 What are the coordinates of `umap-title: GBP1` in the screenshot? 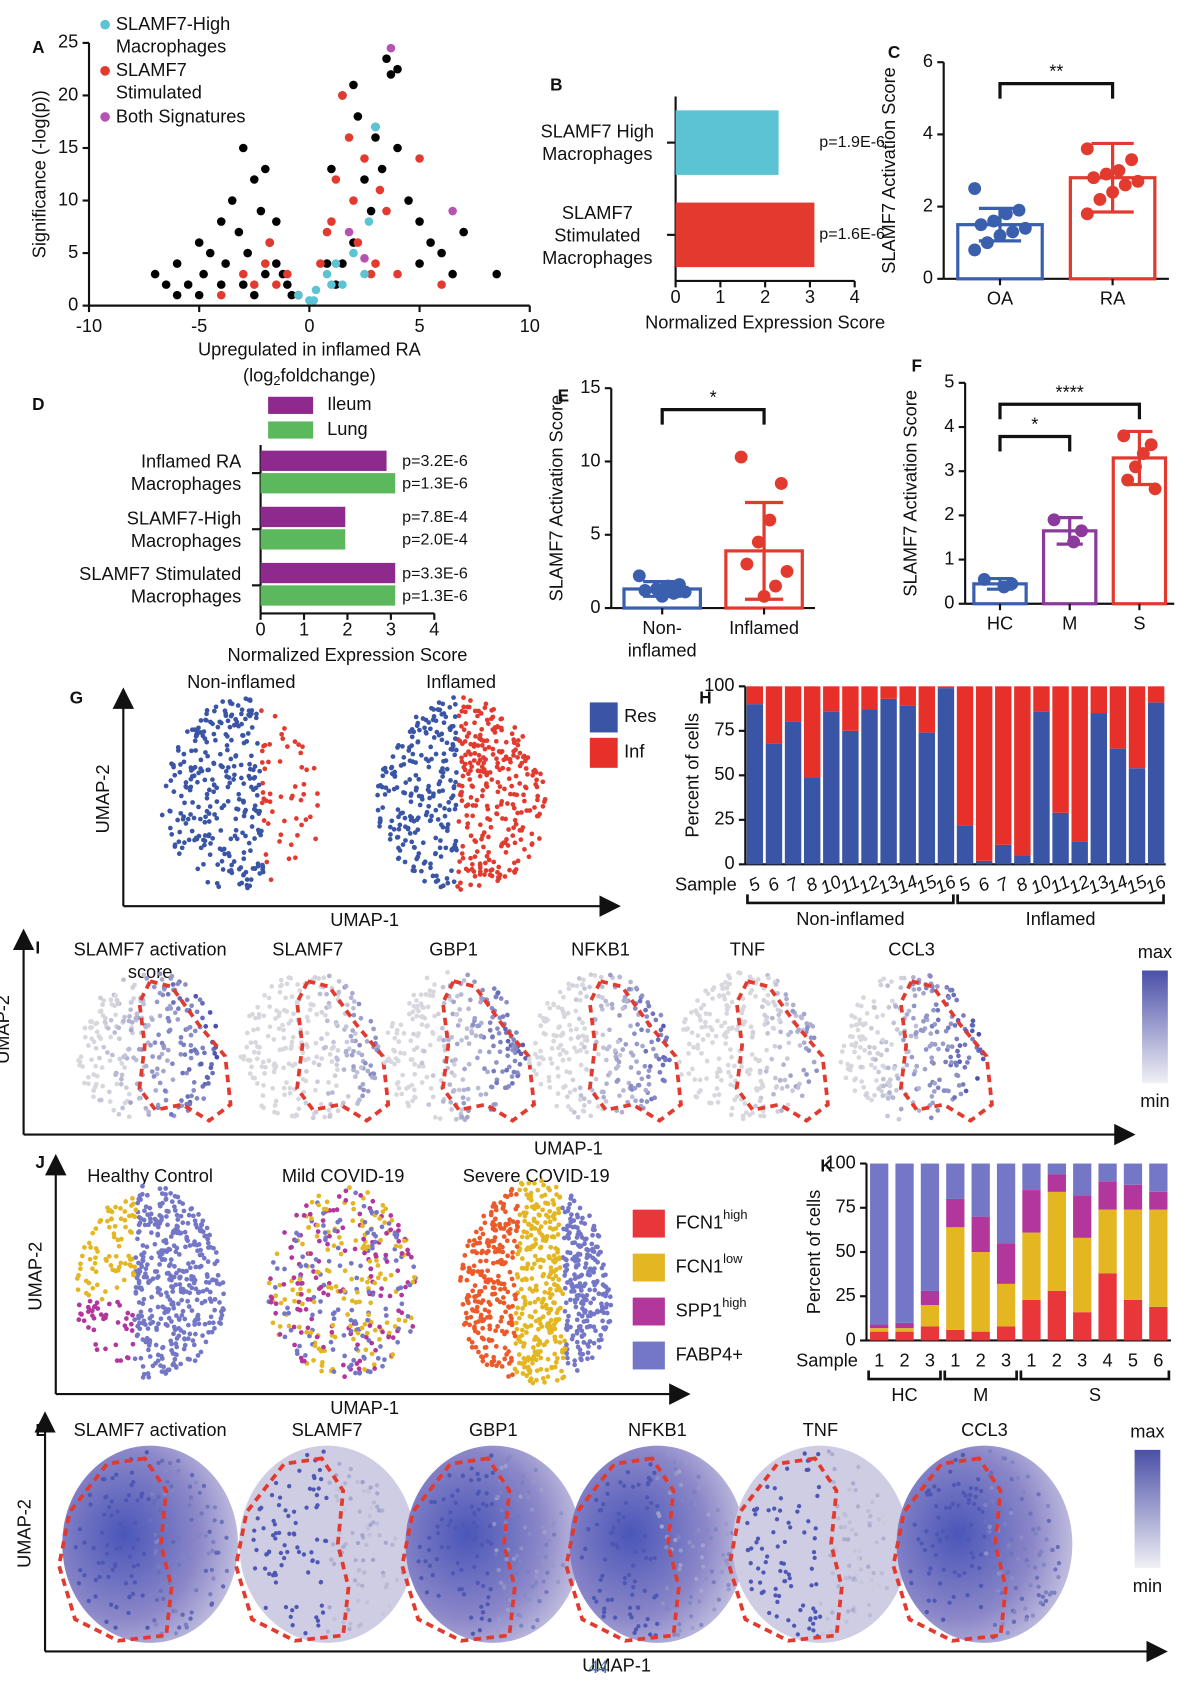 It's located at (493, 1430).